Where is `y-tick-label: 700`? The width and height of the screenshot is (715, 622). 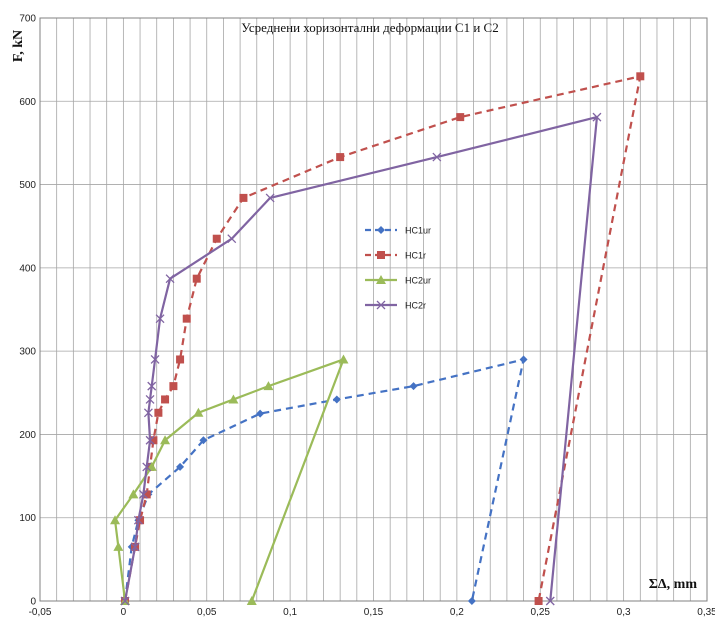
y-tick-label: 700 is located at coordinates (27, 19).